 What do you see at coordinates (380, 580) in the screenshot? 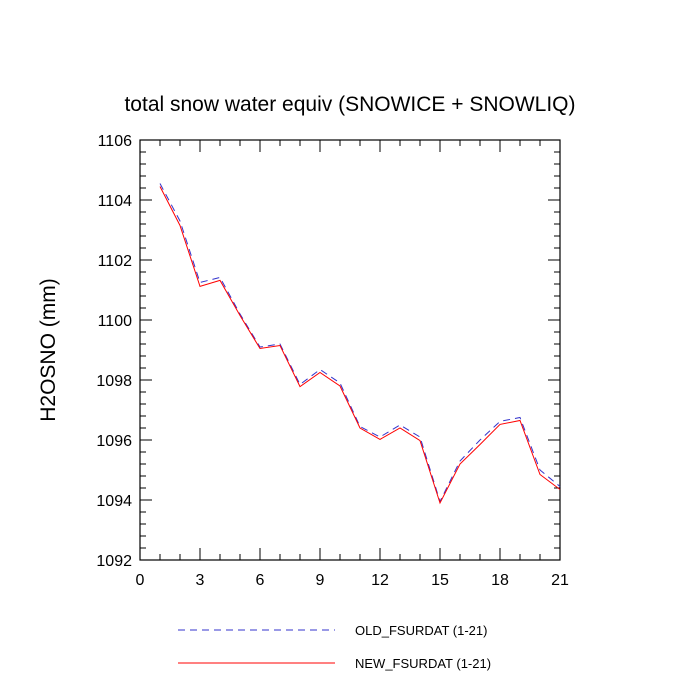
I see `x-tick-label: 12` at bounding box center [380, 580].